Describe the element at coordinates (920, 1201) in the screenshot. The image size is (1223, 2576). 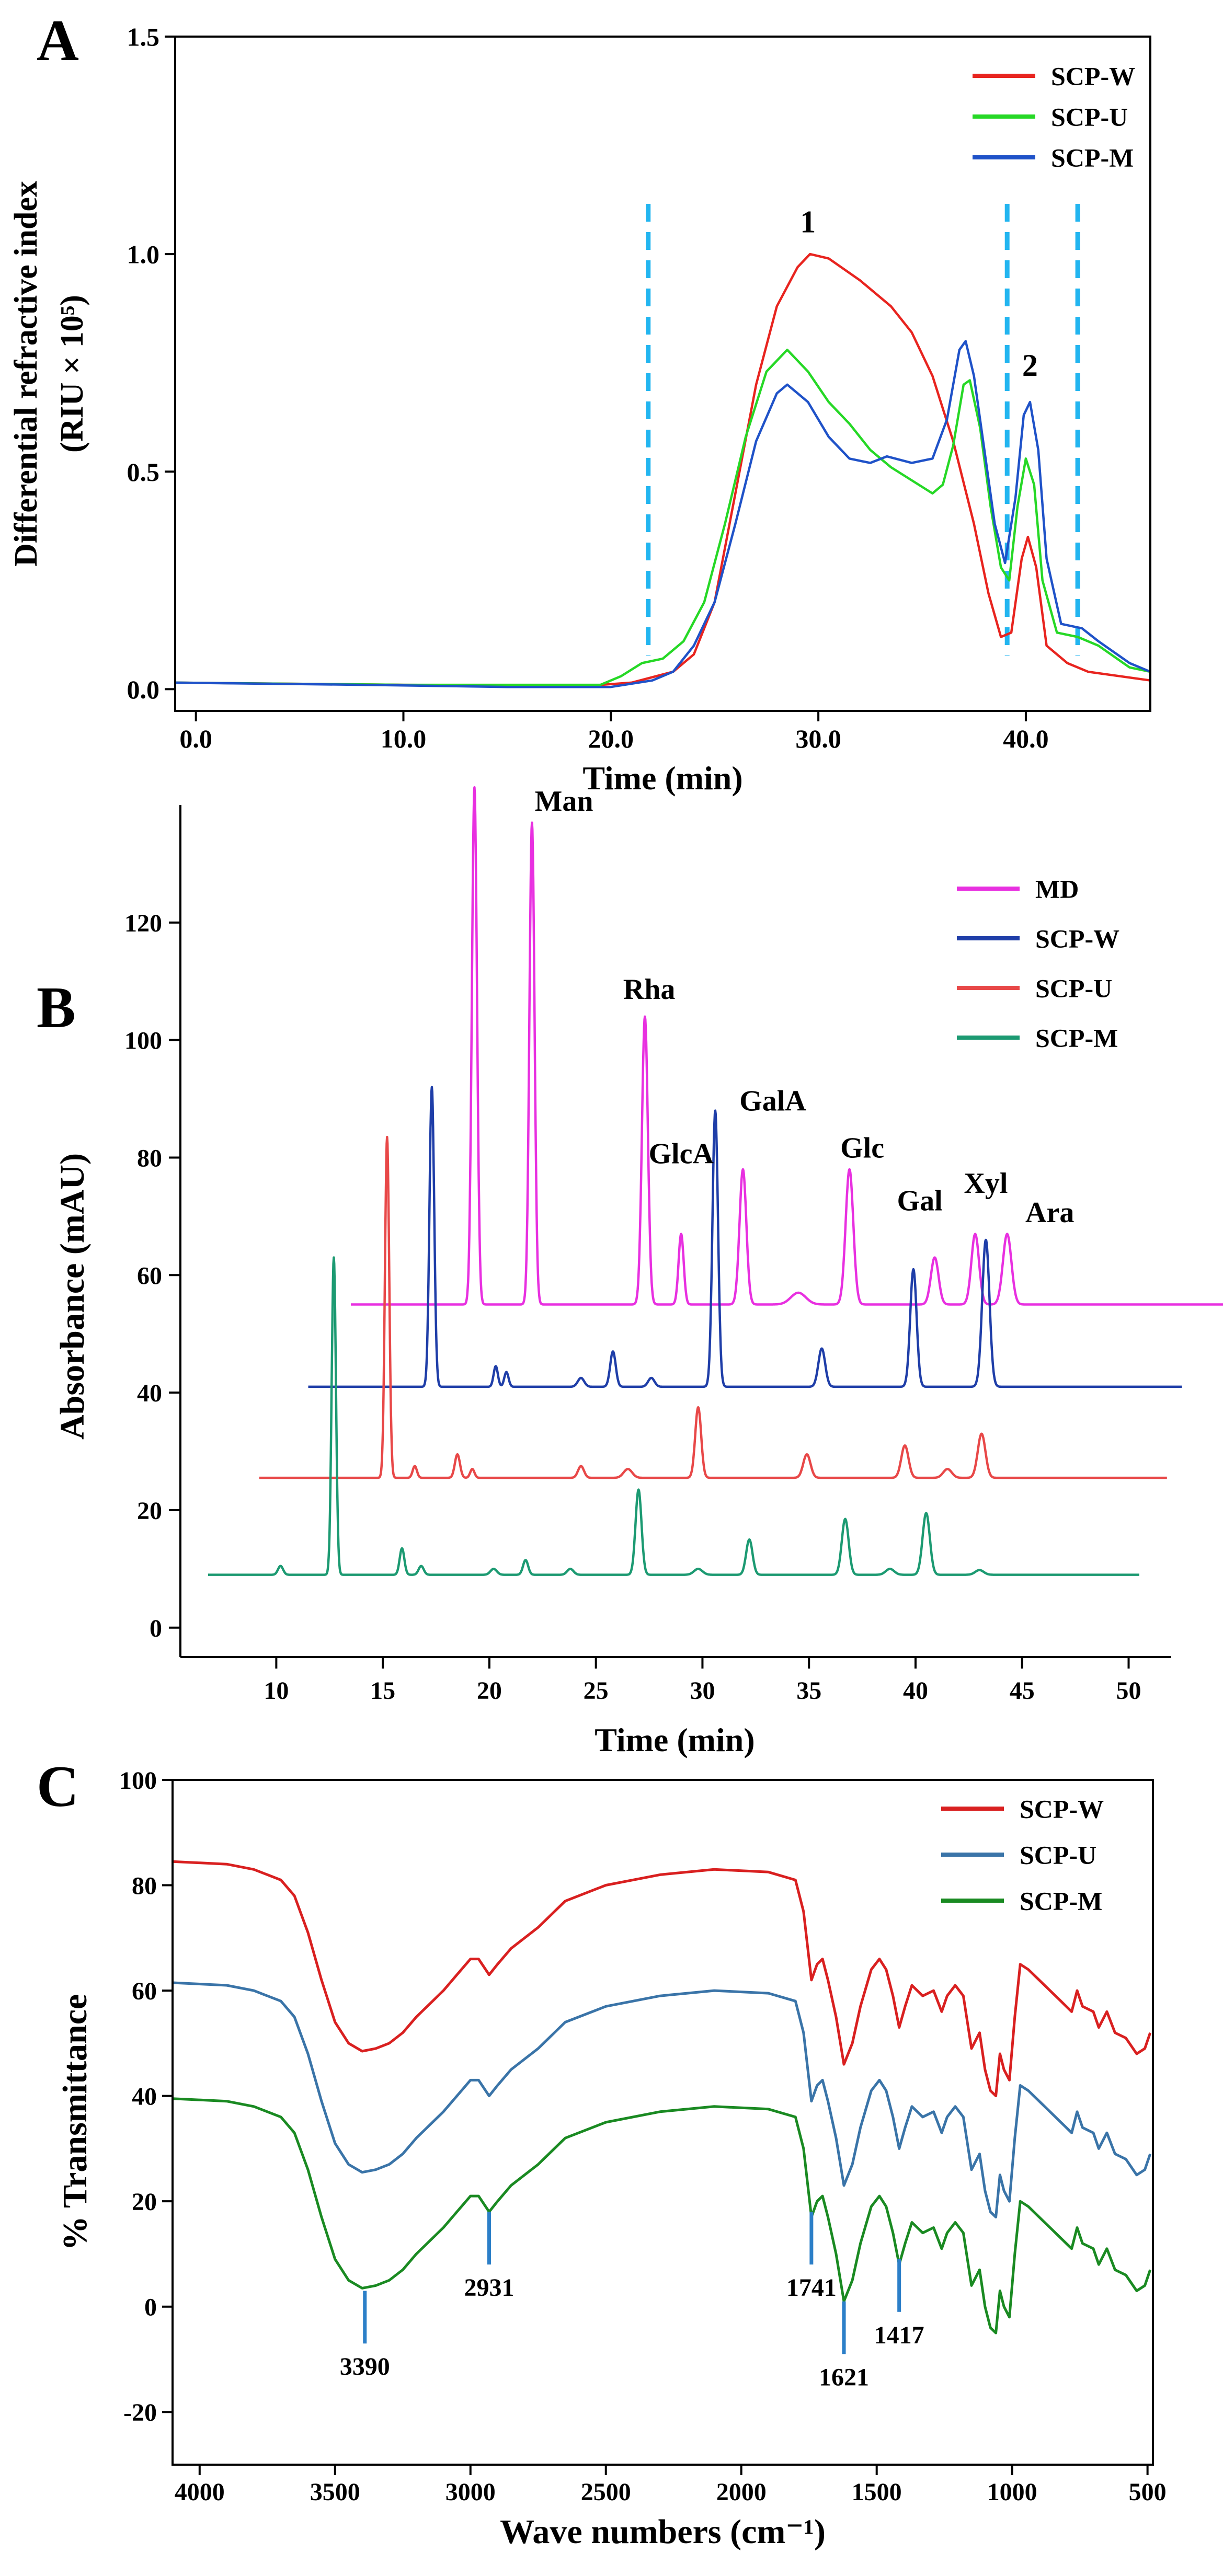
I see `peak-label-gal: Gal` at that location.